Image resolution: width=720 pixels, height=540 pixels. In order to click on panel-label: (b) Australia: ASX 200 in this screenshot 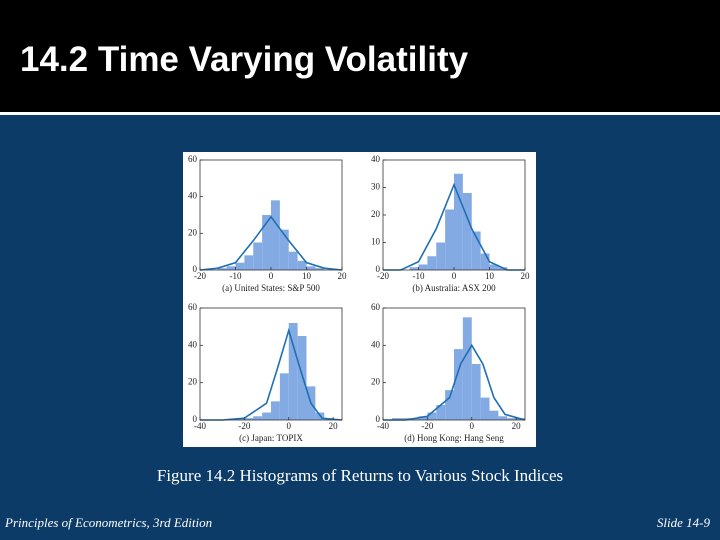, I will do `click(454, 288)`.